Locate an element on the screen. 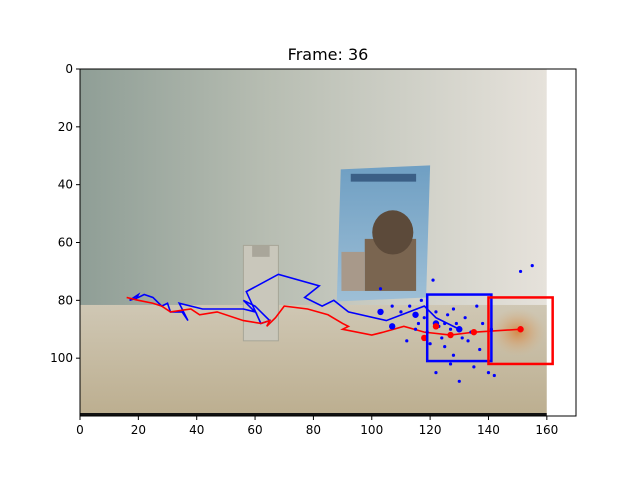 Image resolution: width=640 pixels, height=484 pixels. y-tick-label: 60 is located at coordinates (65, 243).